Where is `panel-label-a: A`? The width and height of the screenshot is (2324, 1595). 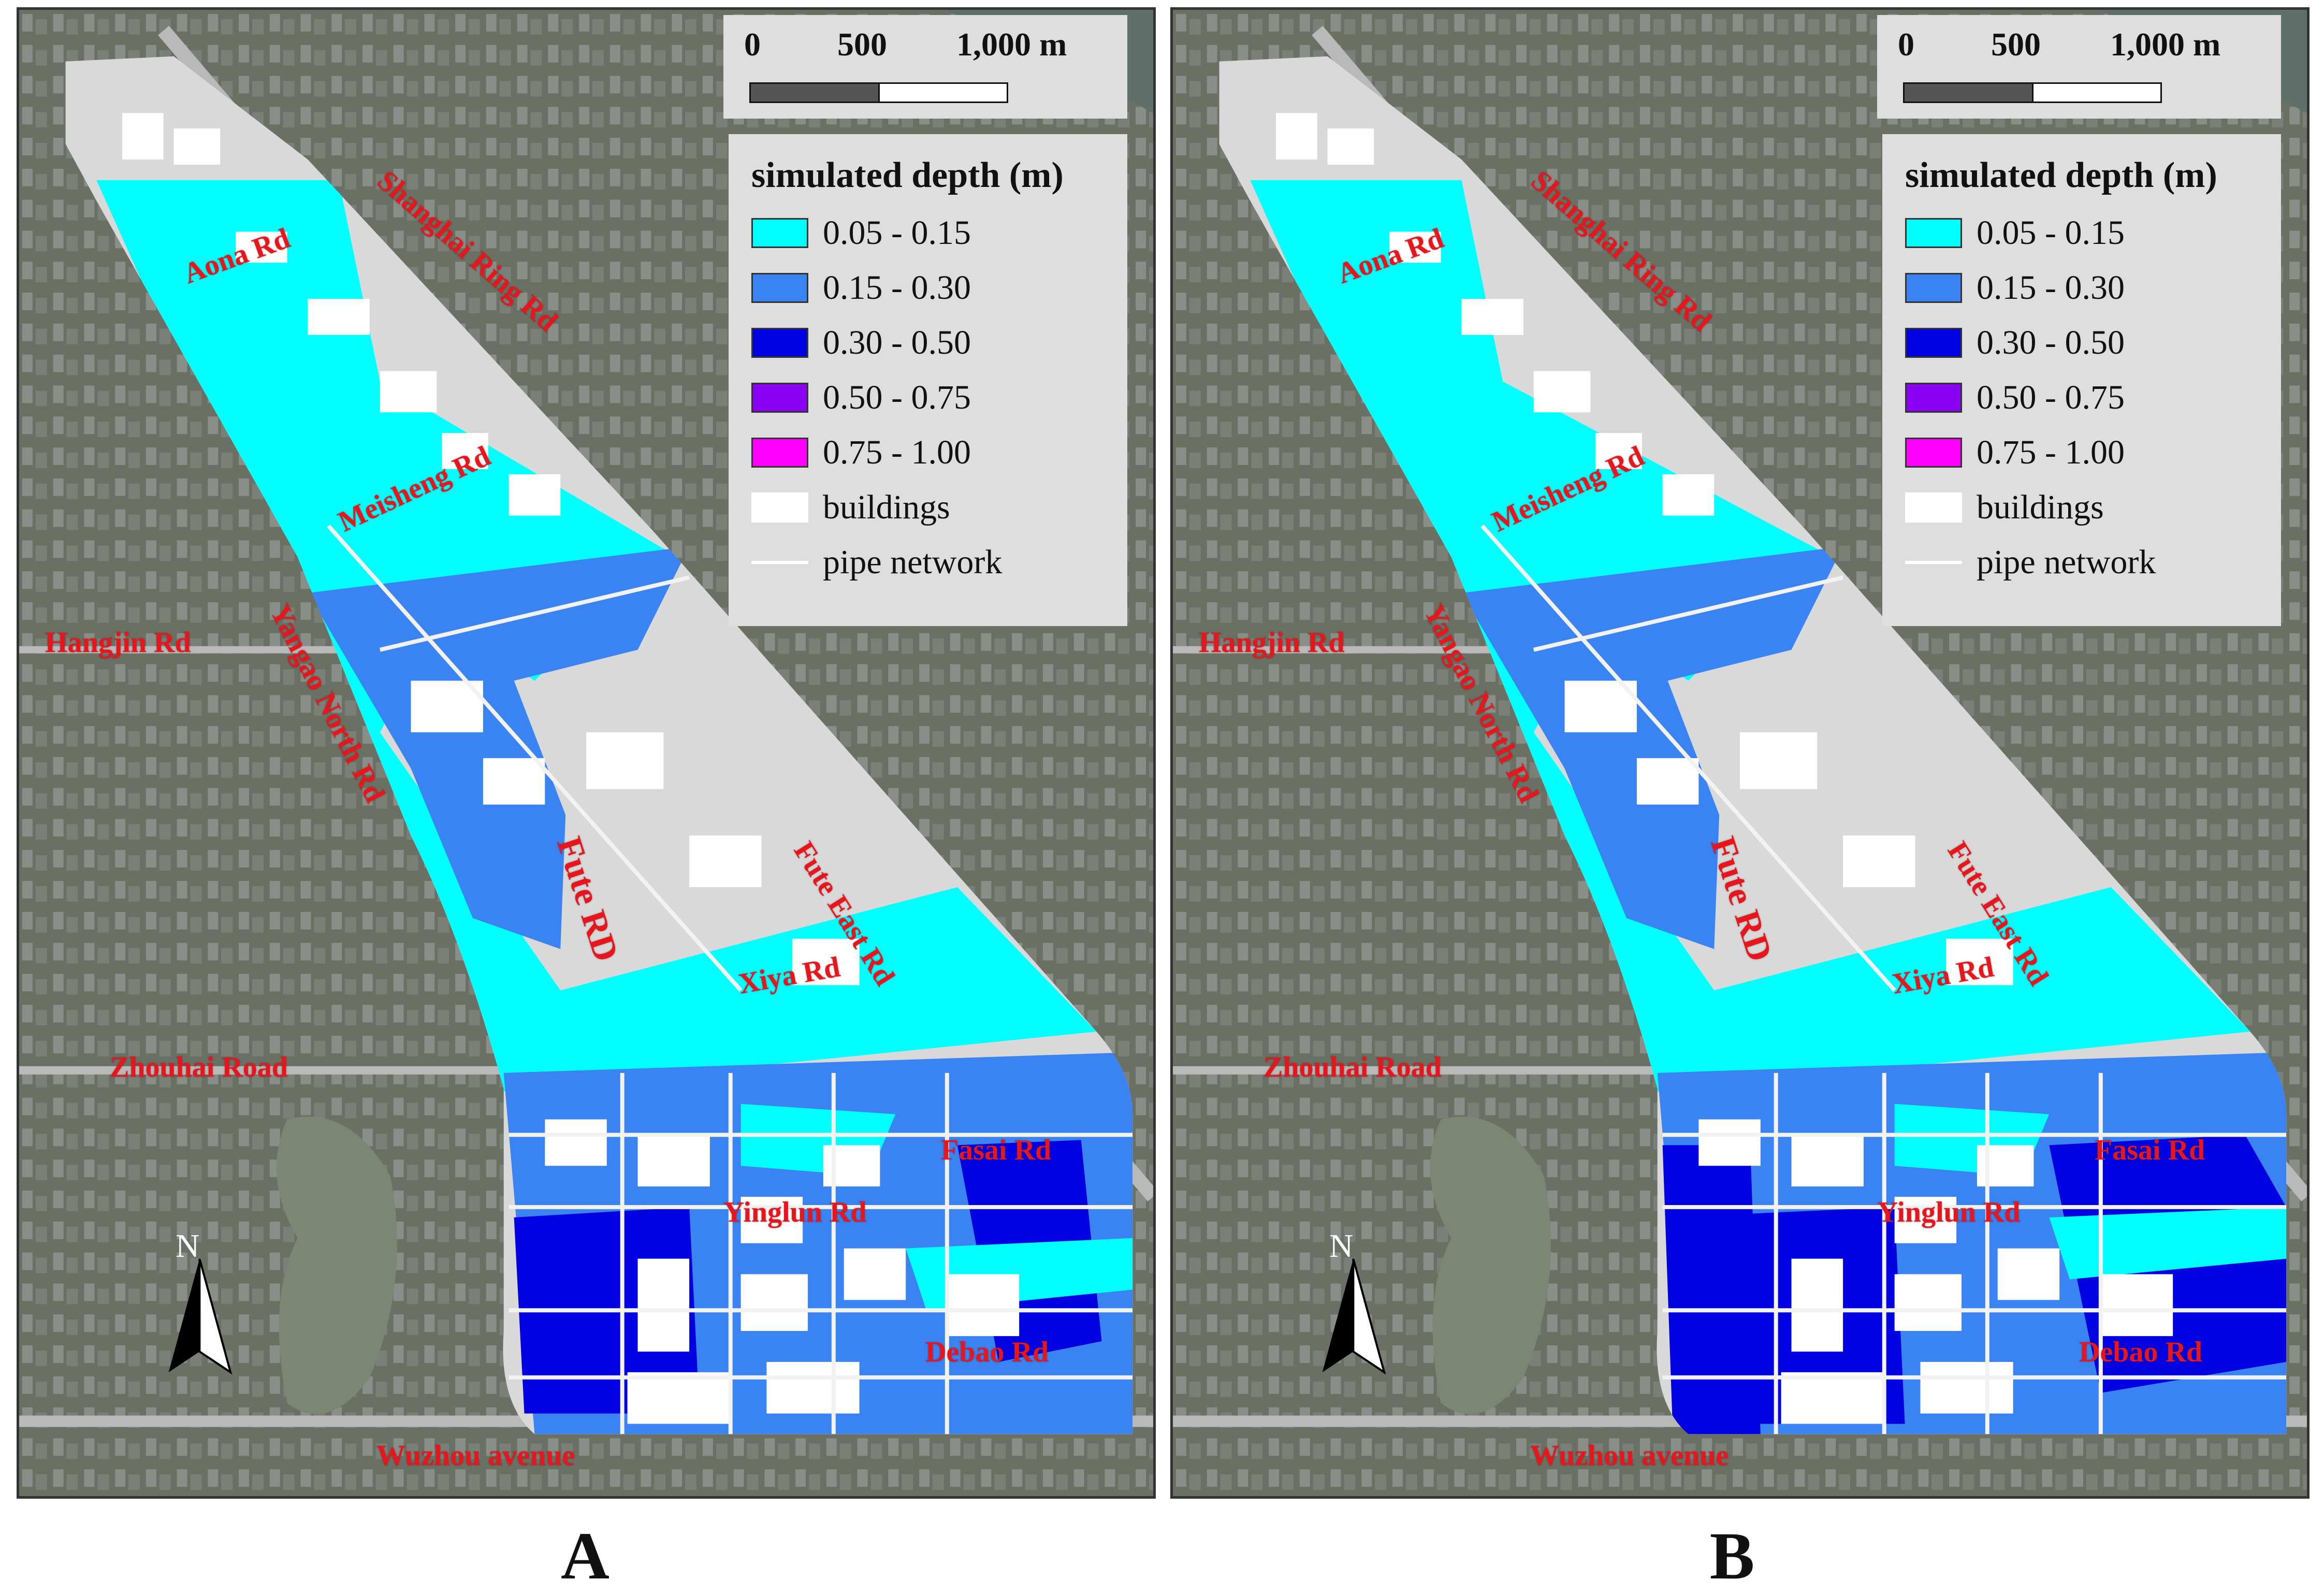
panel-label-a: A is located at coordinates (585, 1556).